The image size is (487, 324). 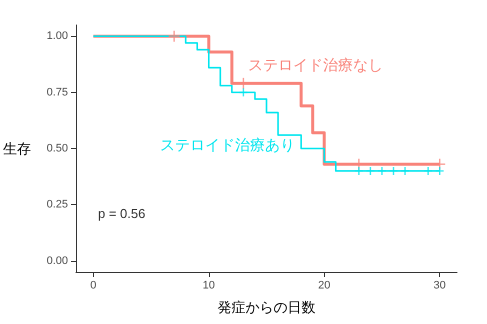 What do you see at coordinates (57, 92) in the screenshot?
I see `y-tick-label: 0.75` at bounding box center [57, 92].